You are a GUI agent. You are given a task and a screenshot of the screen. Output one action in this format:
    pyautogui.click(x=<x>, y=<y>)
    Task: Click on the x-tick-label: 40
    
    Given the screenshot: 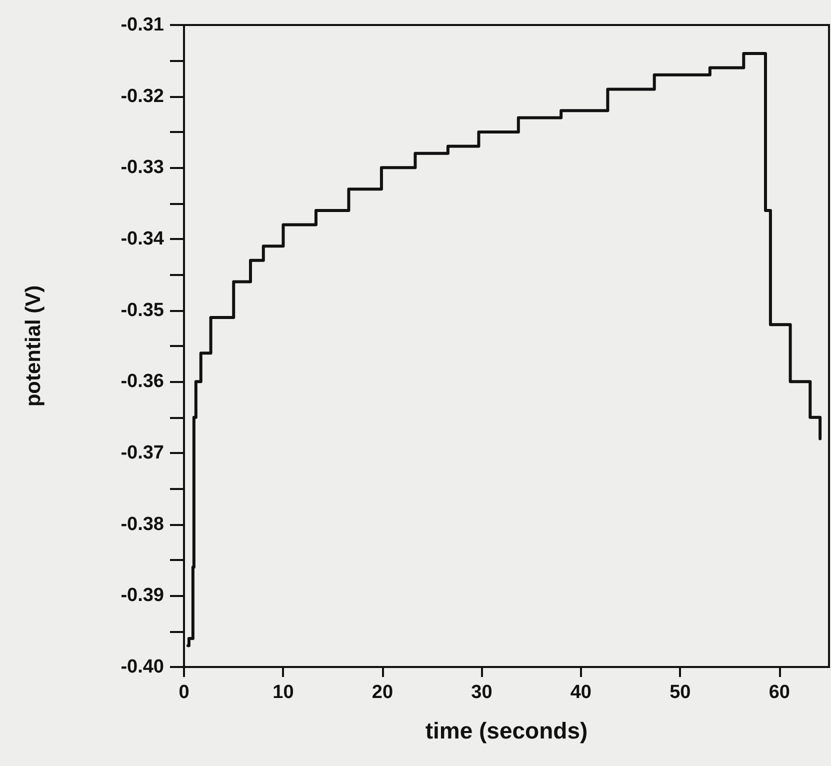 What is the action you would take?
    pyautogui.click(x=581, y=692)
    